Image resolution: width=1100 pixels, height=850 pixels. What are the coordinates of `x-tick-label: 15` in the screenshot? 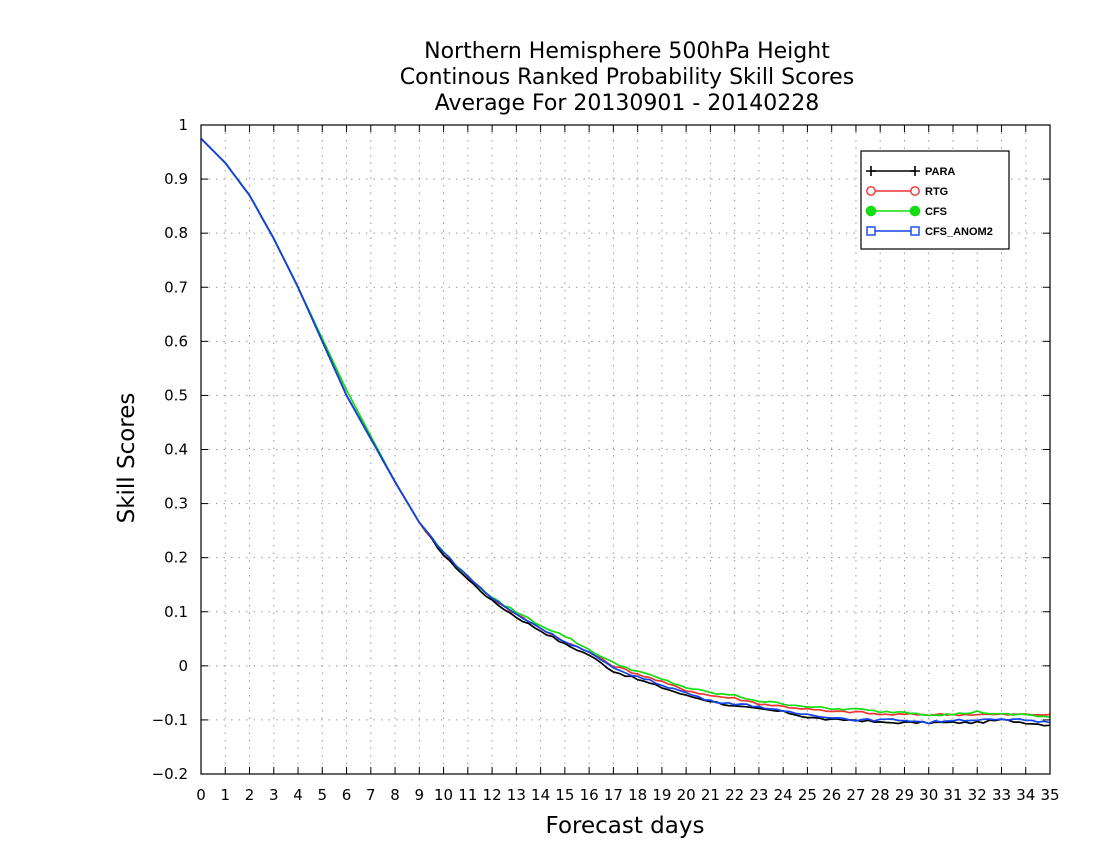 It's located at (564, 795).